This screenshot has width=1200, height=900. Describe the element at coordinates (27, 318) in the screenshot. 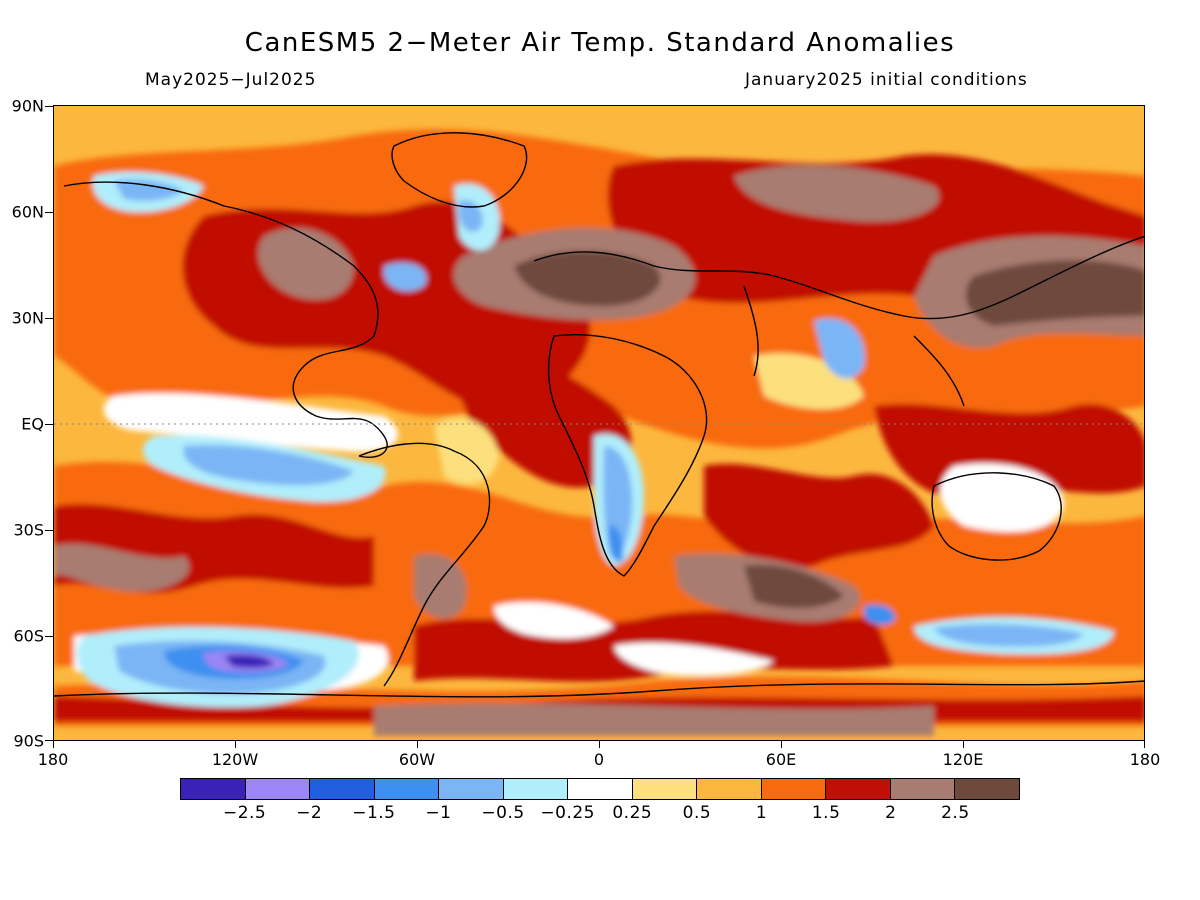

I see `lat-label-30n: 30N` at that location.